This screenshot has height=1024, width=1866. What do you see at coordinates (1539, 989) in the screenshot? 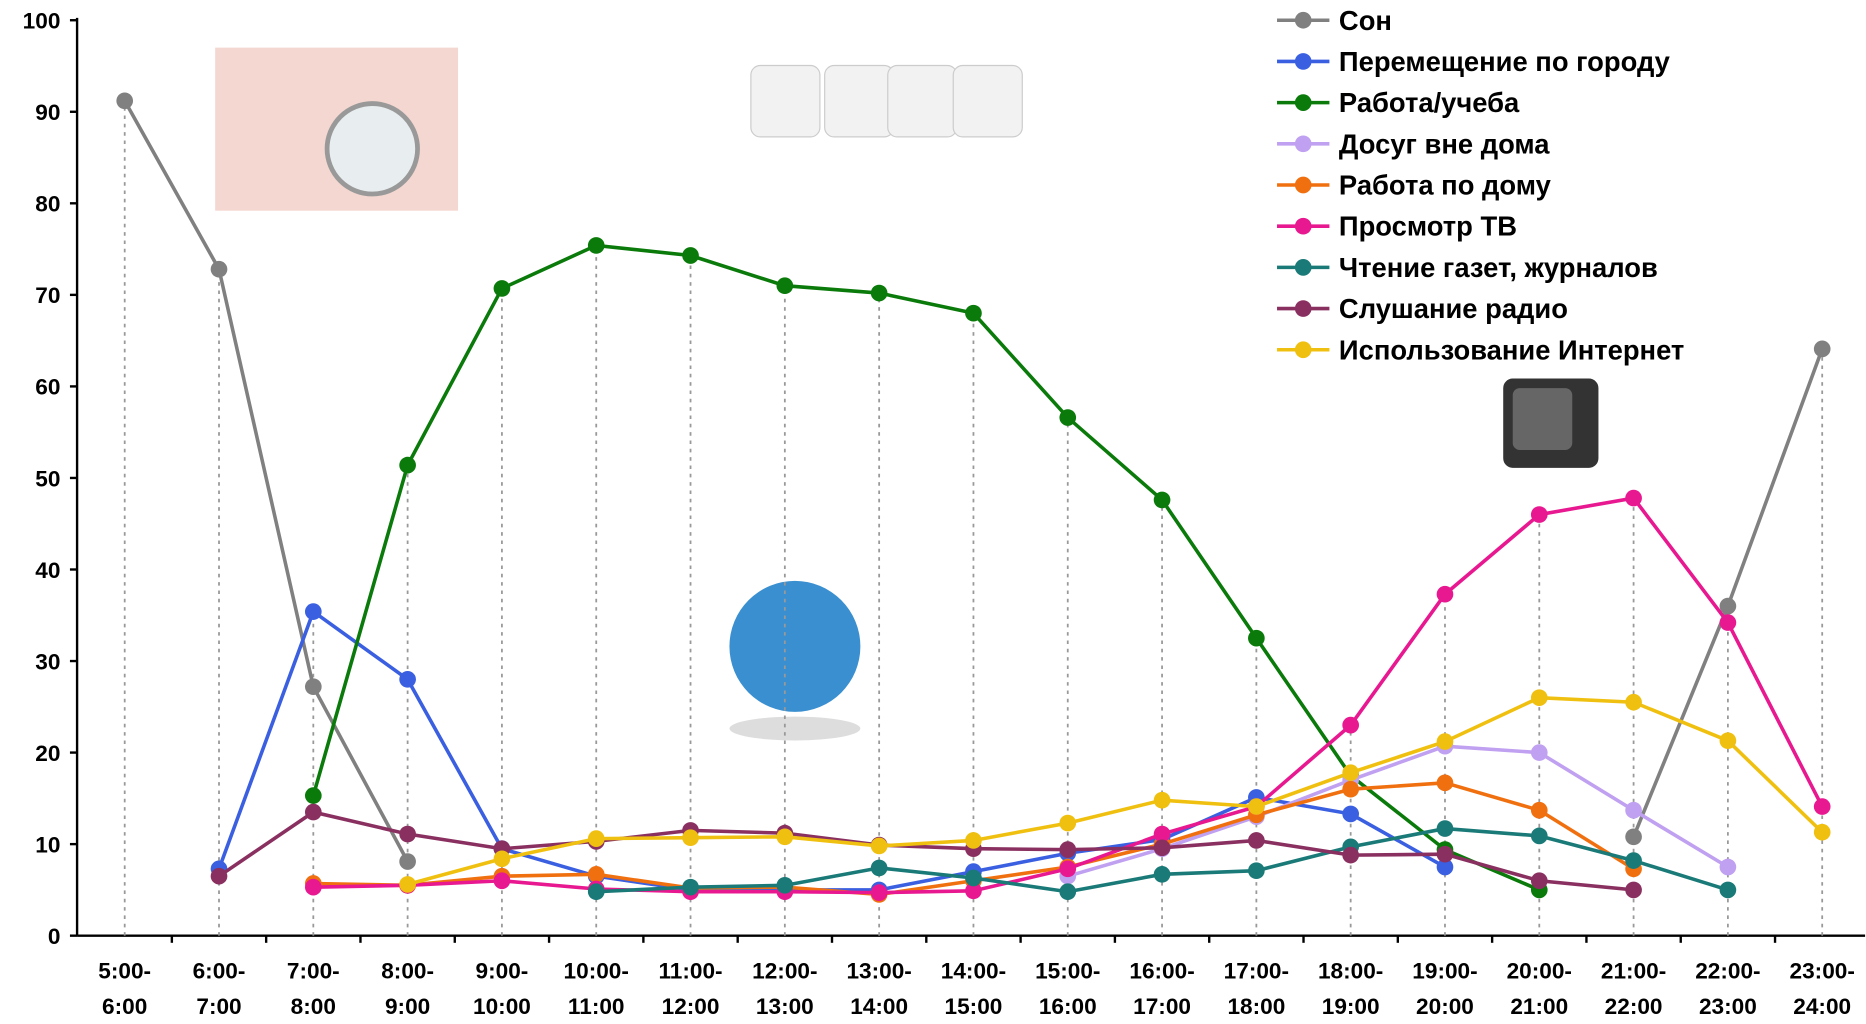
I see `x-tick-label: 20:00-21:00` at bounding box center [1539, 989].